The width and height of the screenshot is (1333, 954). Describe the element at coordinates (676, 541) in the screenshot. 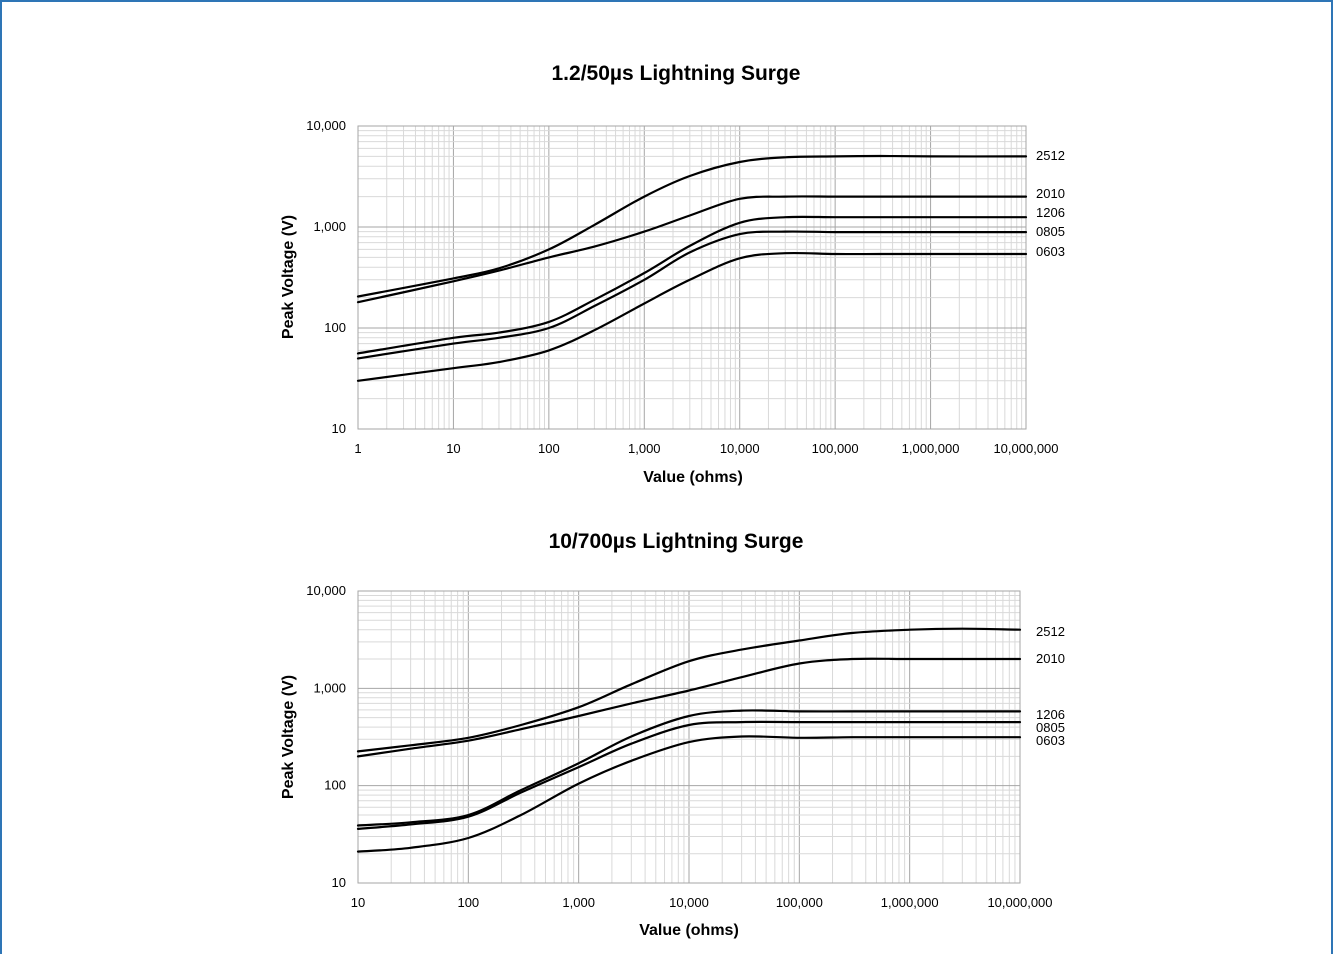

I see `chart-title: 10/700µs Lightning Surge` at that location.